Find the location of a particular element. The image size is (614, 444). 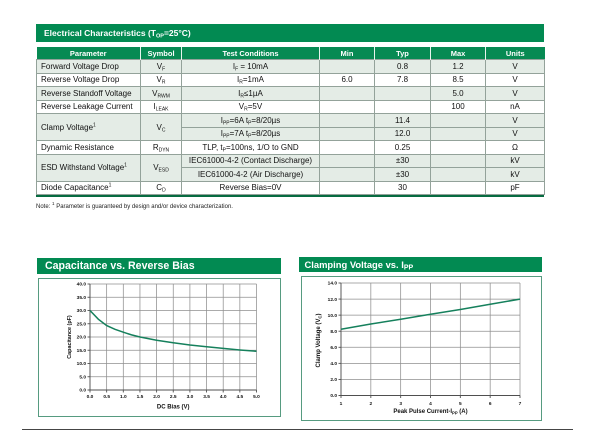

svg-text: 3.5 is located at coordinates (206, 397).